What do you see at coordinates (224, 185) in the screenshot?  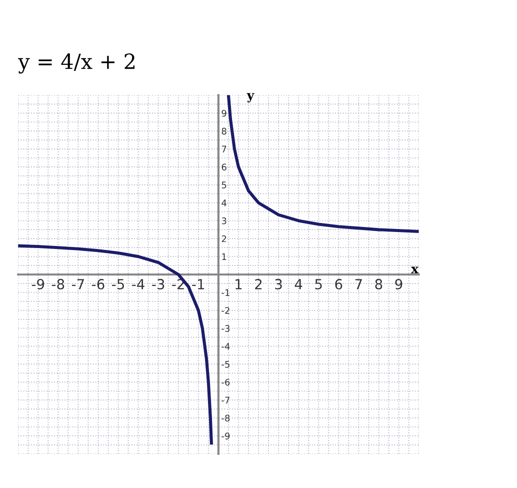 I see `y-tick-label: 5` at bounding box center [224, 185].